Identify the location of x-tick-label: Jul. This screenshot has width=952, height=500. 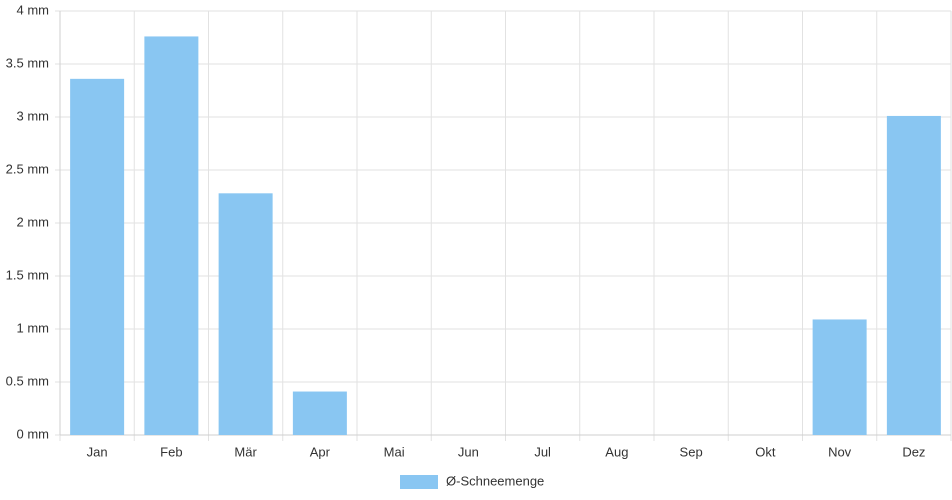
(542, 451).